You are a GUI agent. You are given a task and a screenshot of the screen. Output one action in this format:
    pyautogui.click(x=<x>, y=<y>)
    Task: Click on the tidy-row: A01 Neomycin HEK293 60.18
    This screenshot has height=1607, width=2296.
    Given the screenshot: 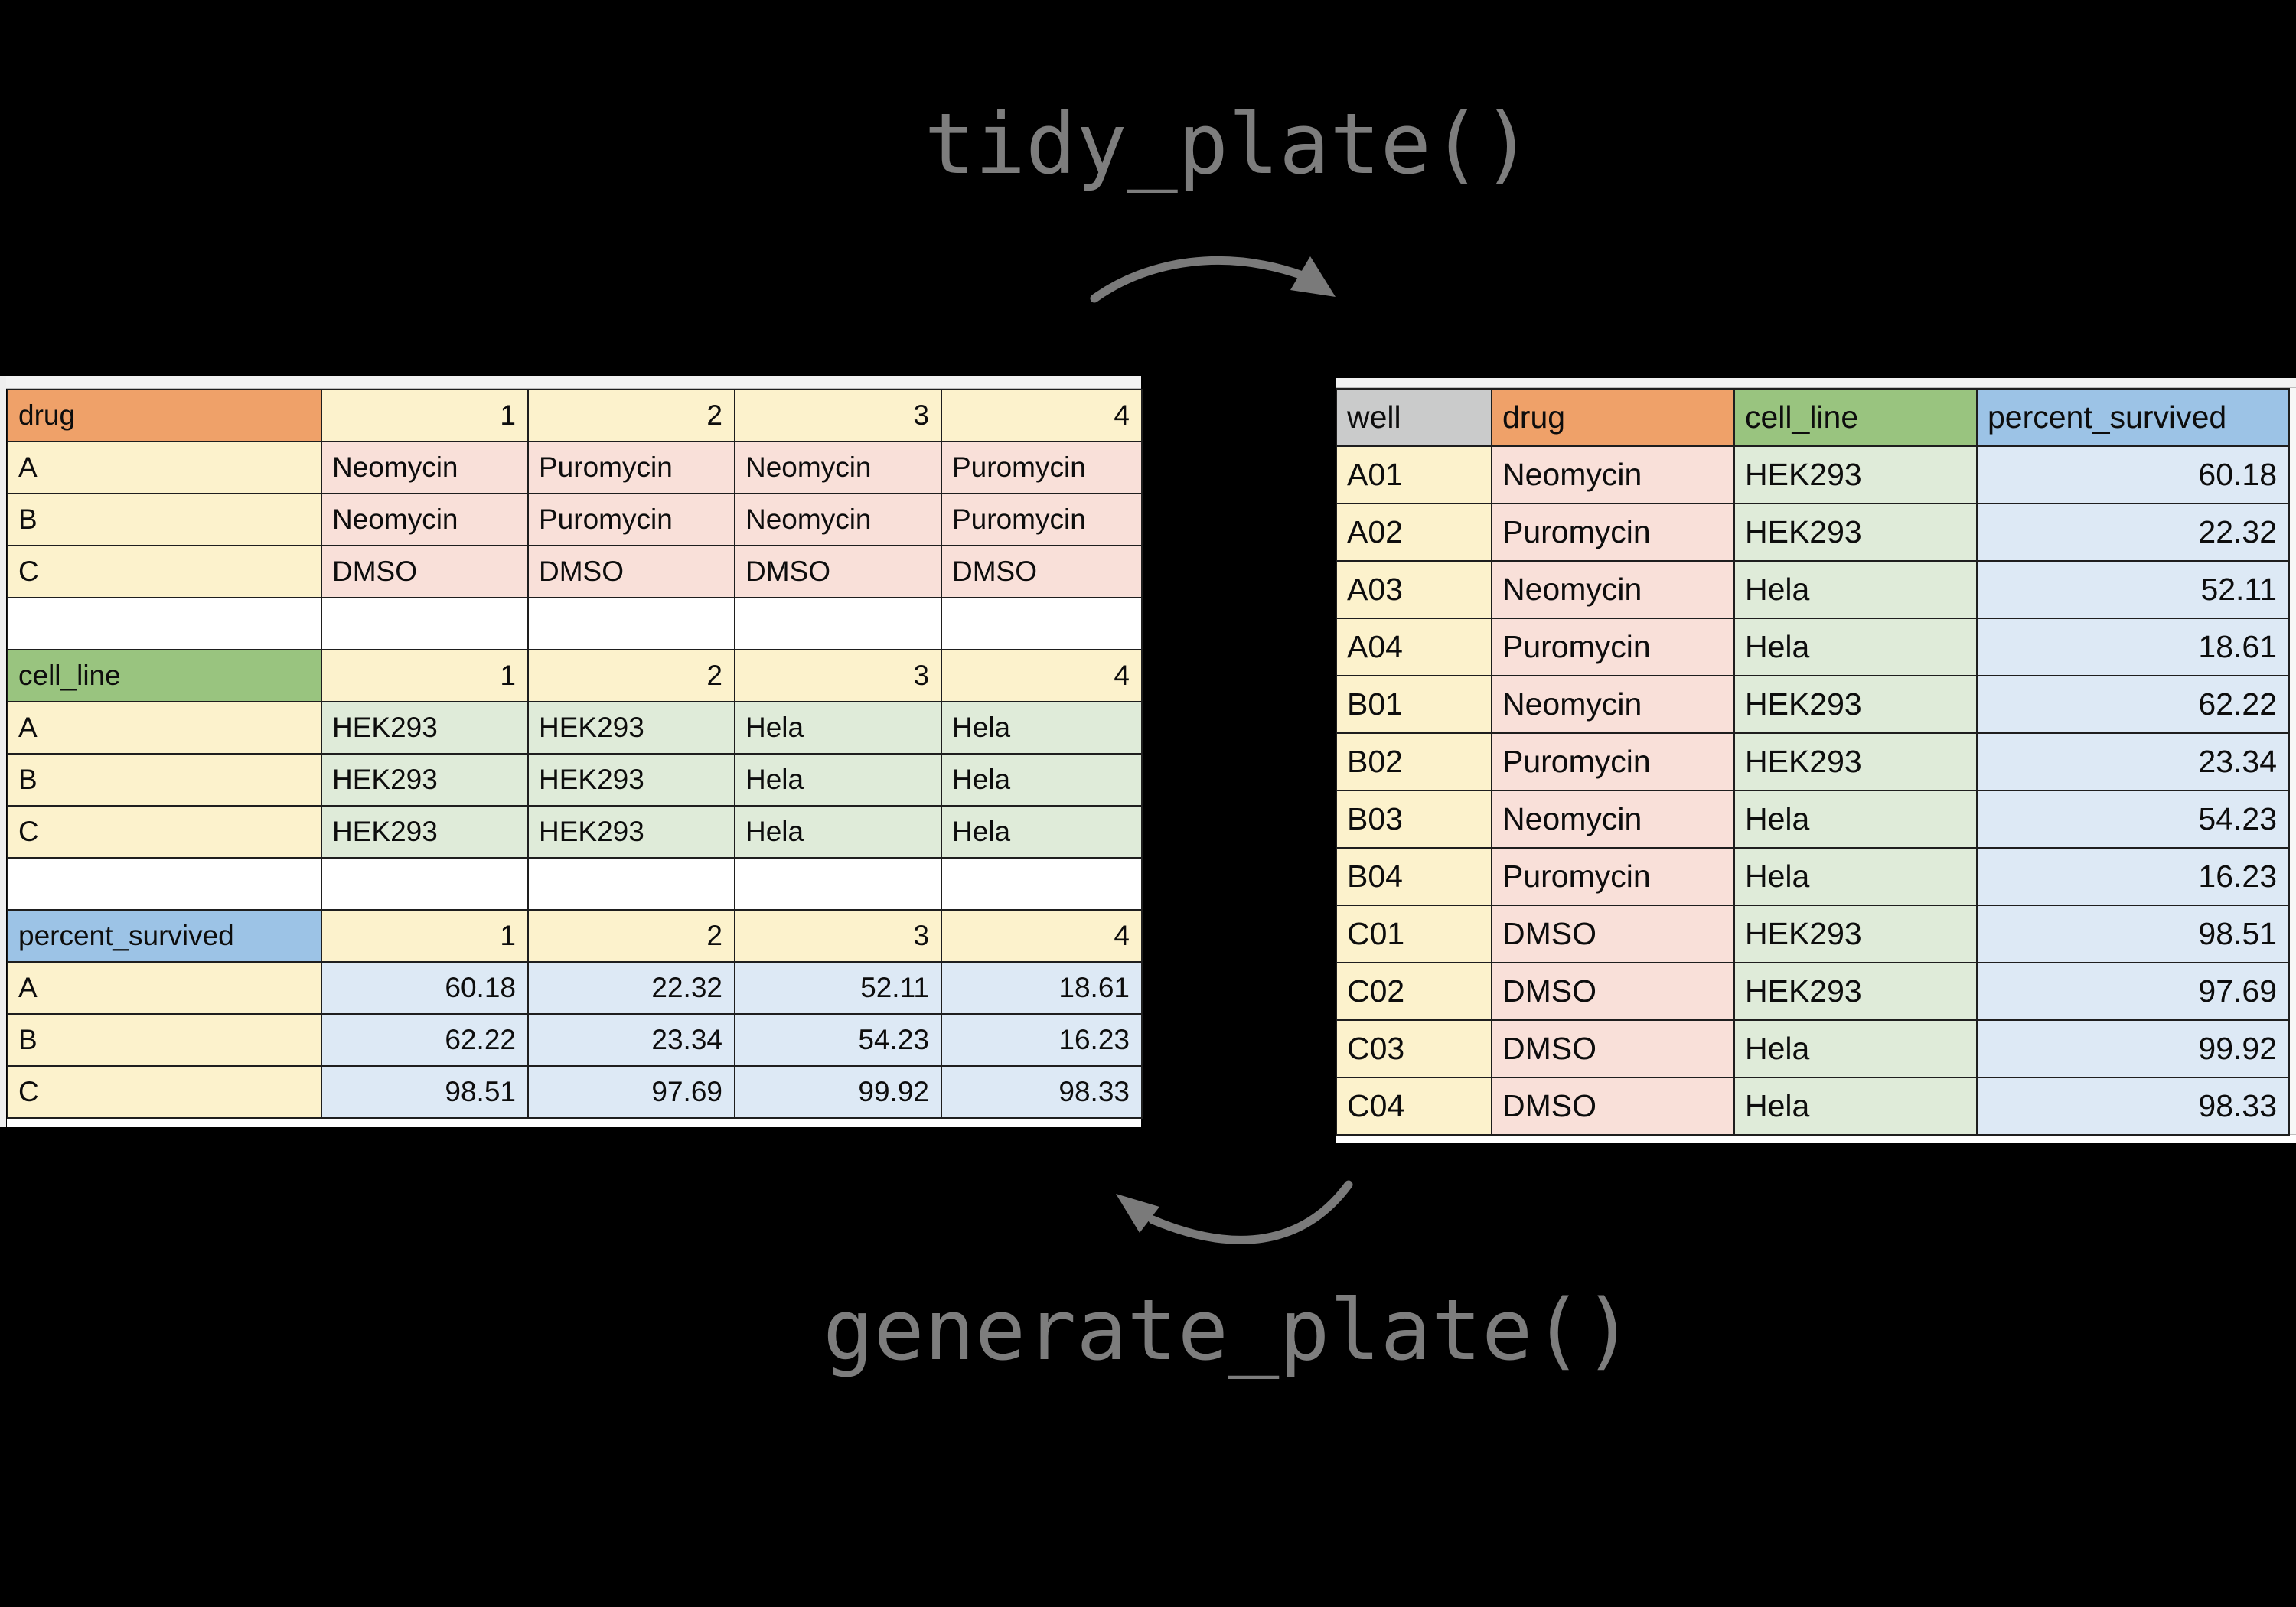 What is the action you would take?
    pyautogui.click(x=1813, y=474)
    